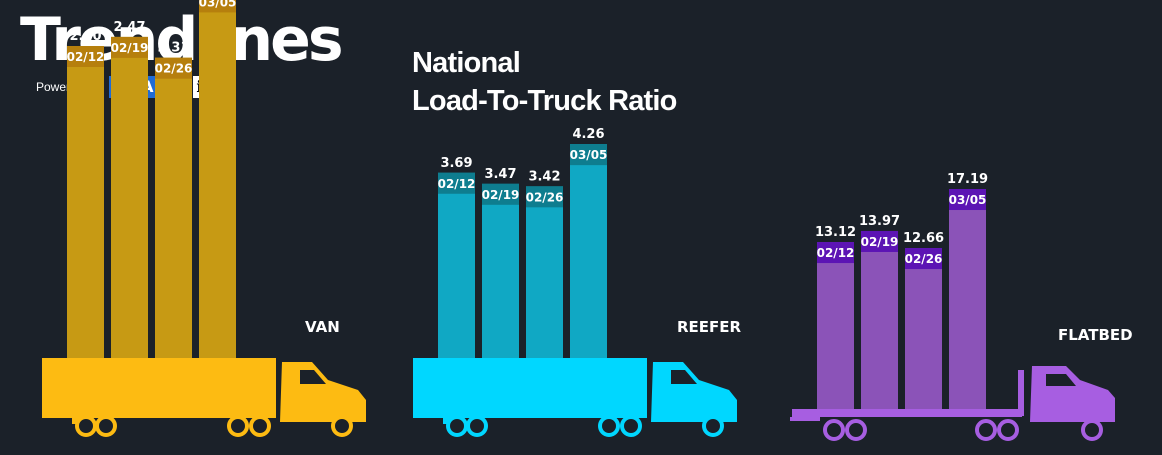  What do you see at coordinates (709, 327) in the screenshot?
I see `reefer-category-label: REEFER` at bounding box center [709, 327].